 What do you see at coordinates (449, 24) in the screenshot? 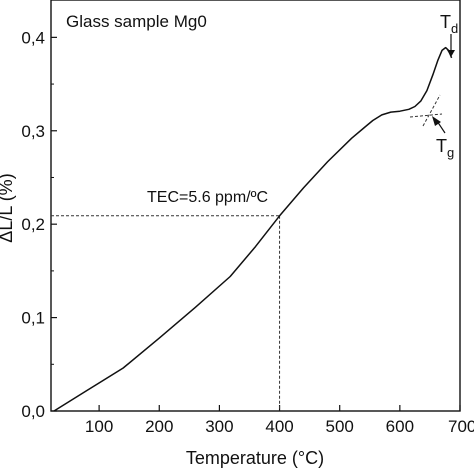
I see `td-label: Td` at bounding box center [449, 24].